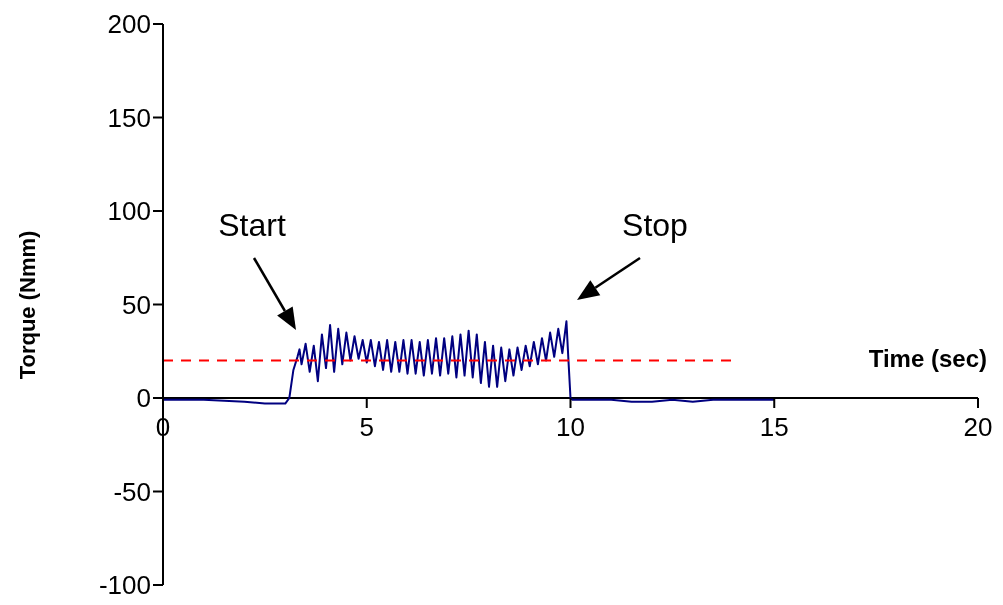 The width and height of the screenshot is (1003, 605). What do you see at coordinates (28, 304) in the screenshot?
I see `y-axis-title: Torque (Nmm)` at bounding box center [28, 304].